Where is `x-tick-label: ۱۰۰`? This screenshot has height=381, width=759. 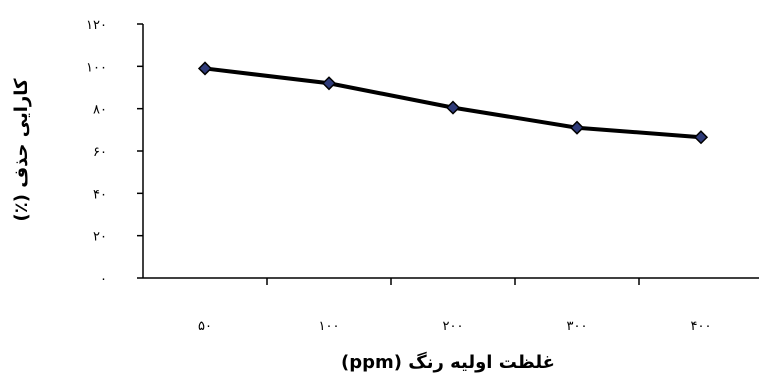
x-tick-label: ۱۰۰ is located at coordinates (329, 326).